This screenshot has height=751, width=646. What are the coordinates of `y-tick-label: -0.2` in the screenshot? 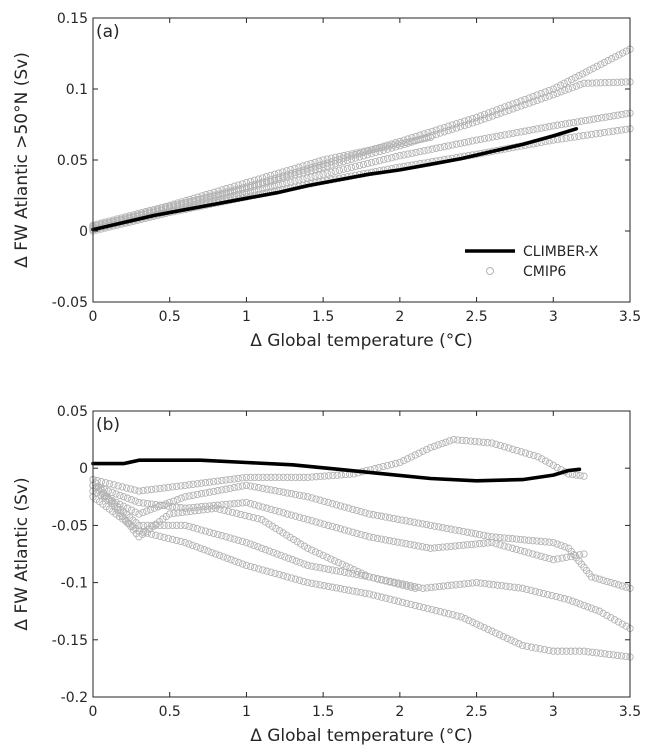 It's located at (74, 698).